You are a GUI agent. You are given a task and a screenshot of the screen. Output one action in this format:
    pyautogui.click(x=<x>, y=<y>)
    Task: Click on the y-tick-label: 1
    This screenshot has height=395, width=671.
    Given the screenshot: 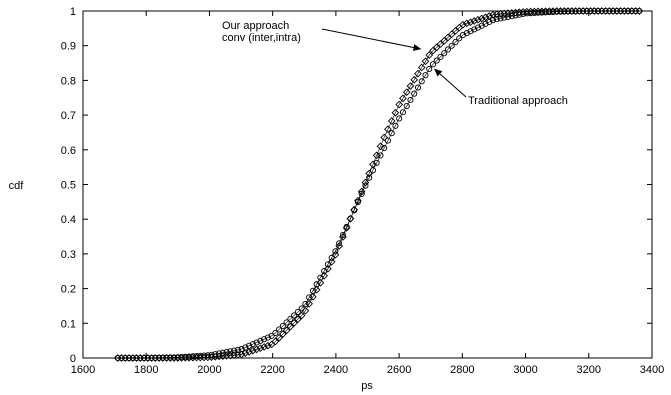 What is the action you would take?
    pyautogui.click(x=73, y=12)
    